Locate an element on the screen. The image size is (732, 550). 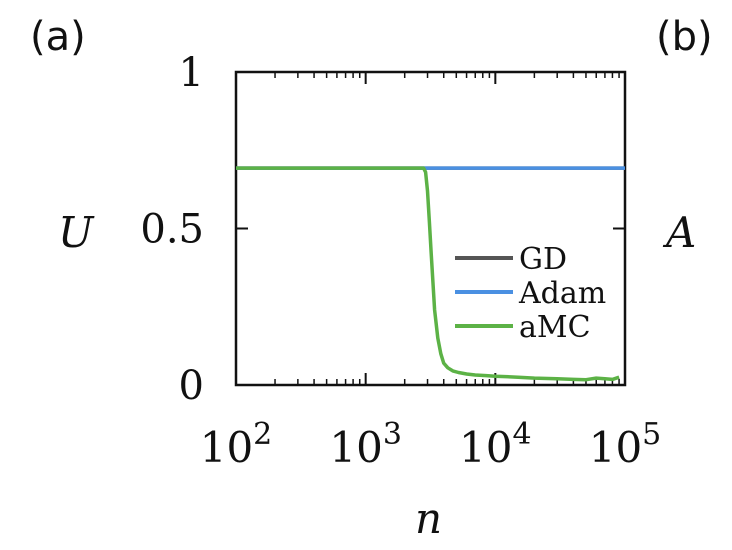
x-tick-label: 10⁴ is located at coordinates (495, 444).